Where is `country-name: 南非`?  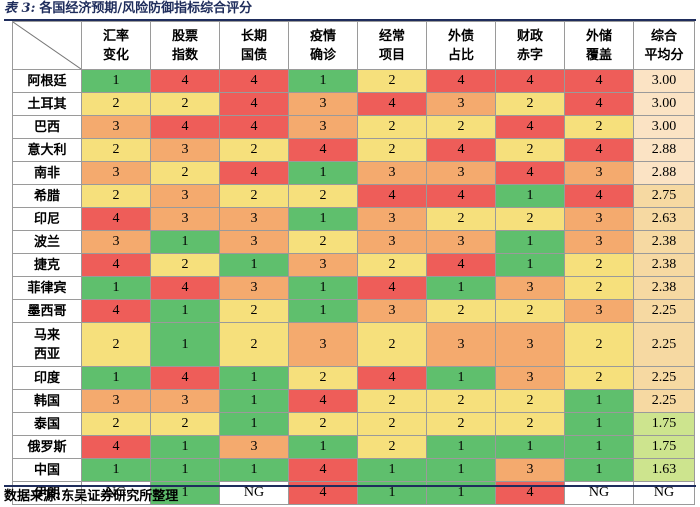
country-name: 南非 is located at coordinates (46, 173).